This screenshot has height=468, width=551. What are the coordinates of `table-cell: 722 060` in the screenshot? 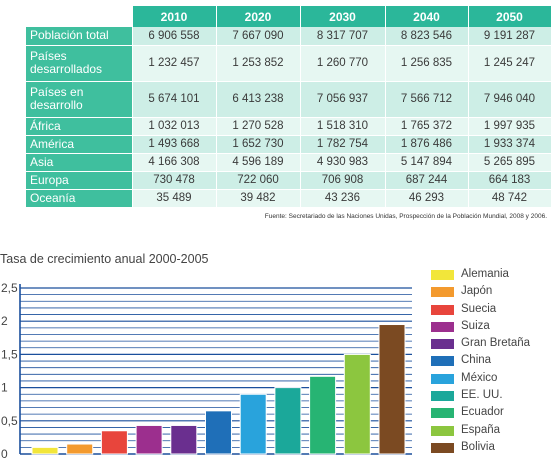 It's located at (258, 180).